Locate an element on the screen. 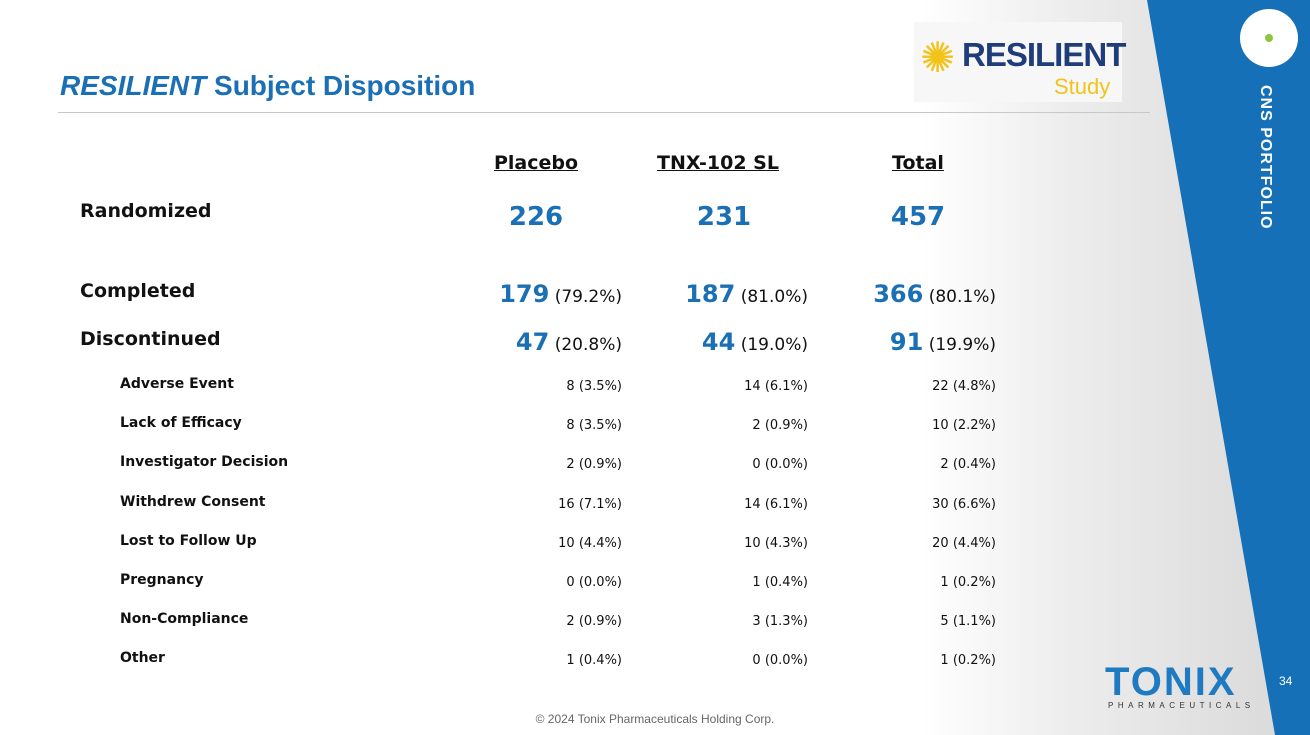 Image resolution: width=1310 pixels, height=735 pixels. cell-value: 179 (79.2%) is located at coordinates (522, 294).